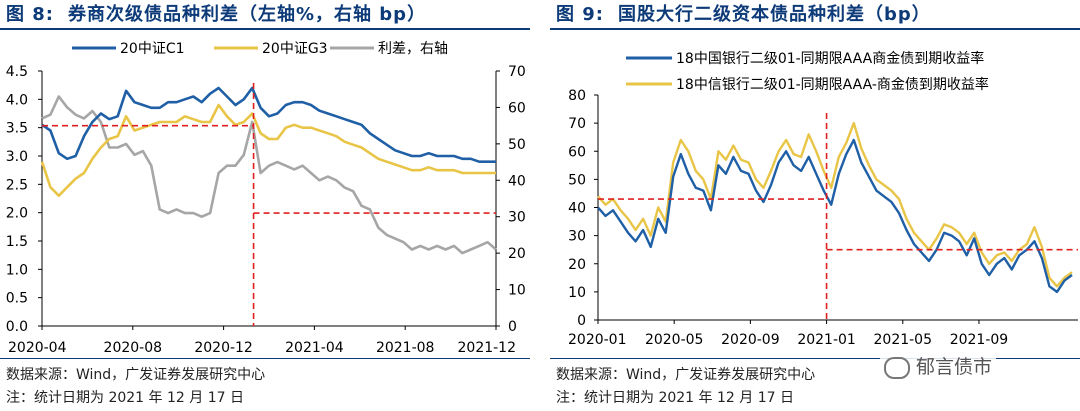  I want to click on right-legend-label-1: 18中信银行二级01-同期限AAA-商金债到期收益率, so click(832, 84).